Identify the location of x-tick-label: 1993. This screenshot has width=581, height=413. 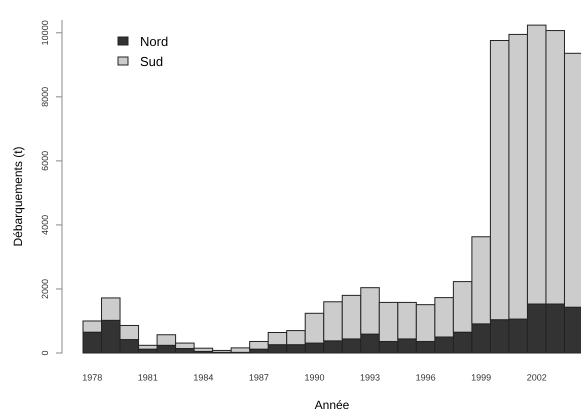
(370, 377).